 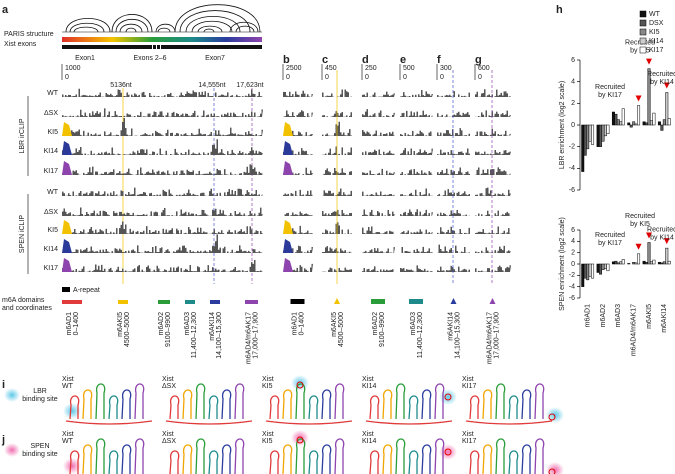 What do you see at coordinates (610, 95) in the screenshot?
I see `annotation: by KI17` at bounding box center [610, 95].